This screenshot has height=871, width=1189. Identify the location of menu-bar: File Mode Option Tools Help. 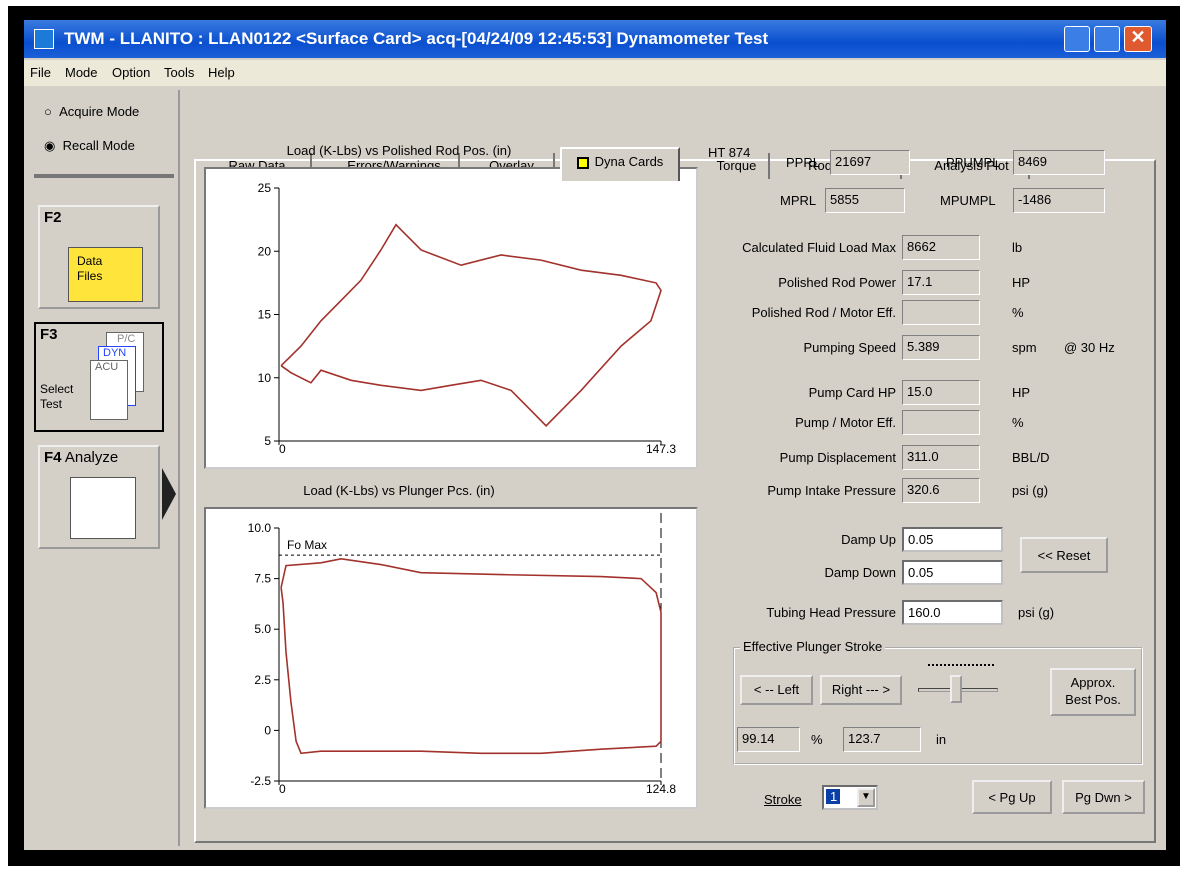
(595, 73).